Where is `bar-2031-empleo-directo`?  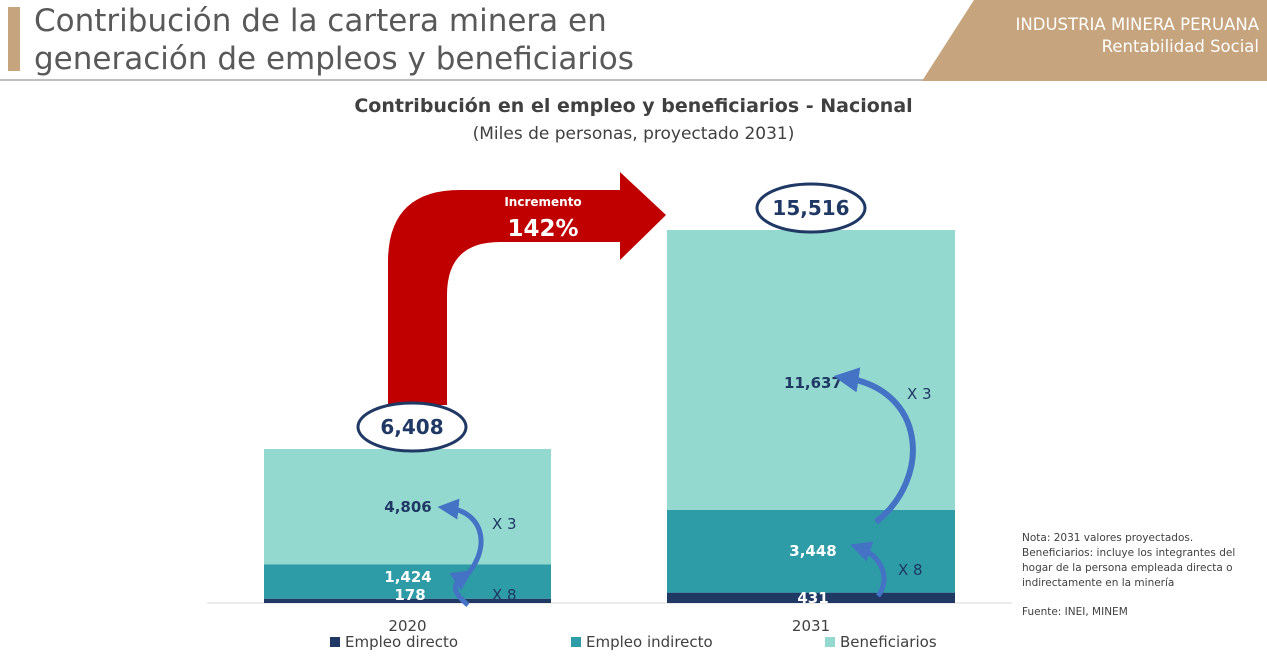 bar-2031-empleo-directo is located at coordinates (811, 597).